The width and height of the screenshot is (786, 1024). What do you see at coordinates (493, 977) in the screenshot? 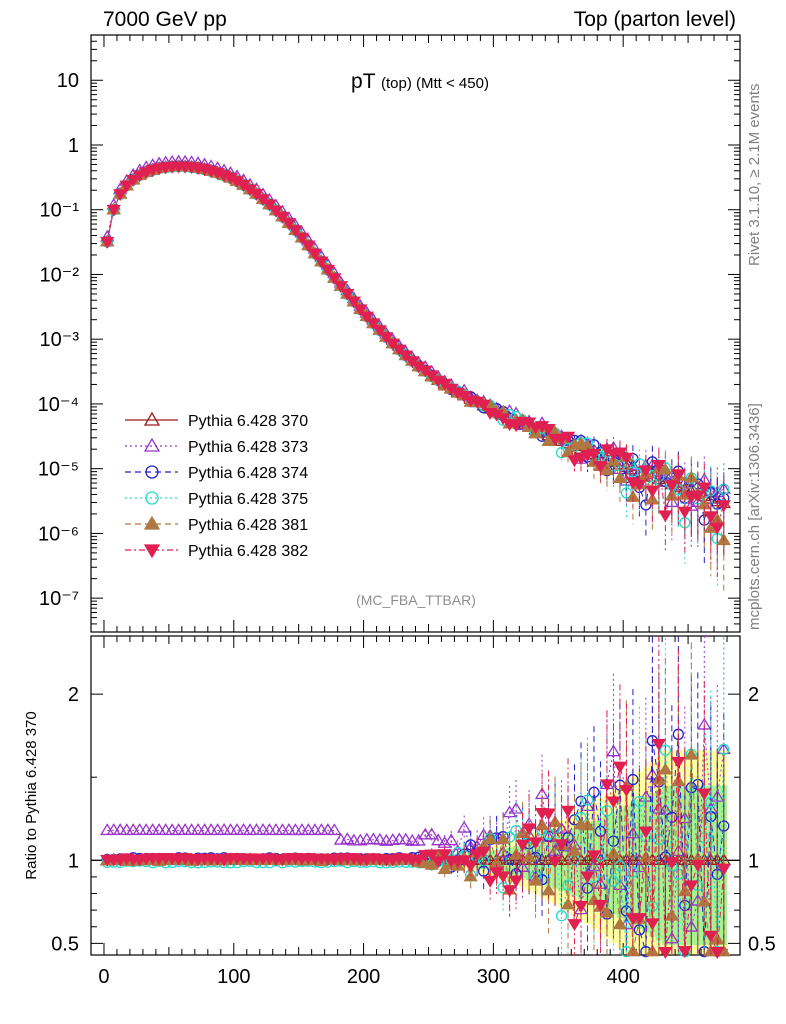
I see `x-tick-label: 300` at bounding box center [493, 977].